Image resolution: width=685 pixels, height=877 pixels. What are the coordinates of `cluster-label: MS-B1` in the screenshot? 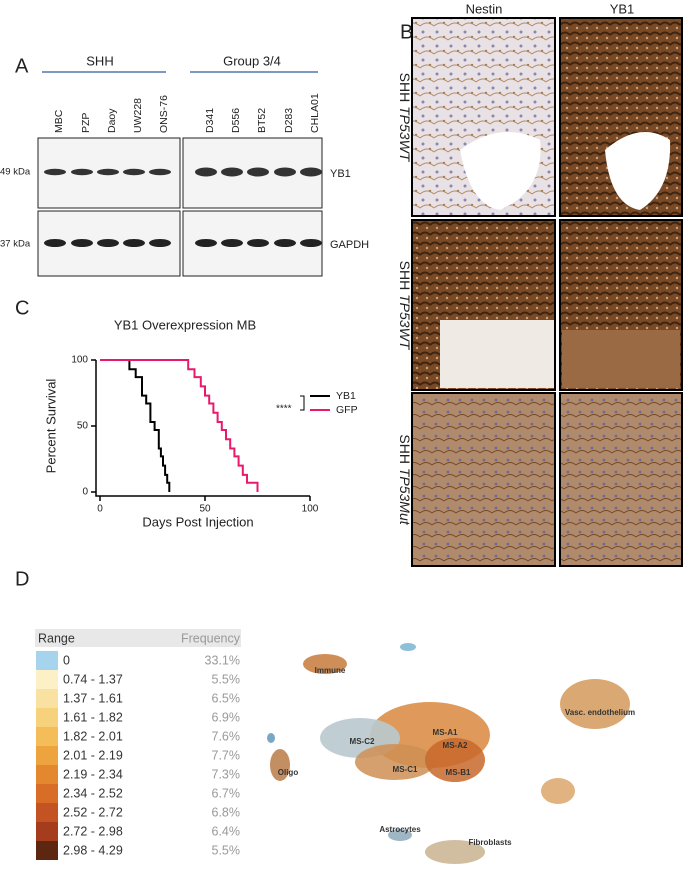 It's located at (458, 772).